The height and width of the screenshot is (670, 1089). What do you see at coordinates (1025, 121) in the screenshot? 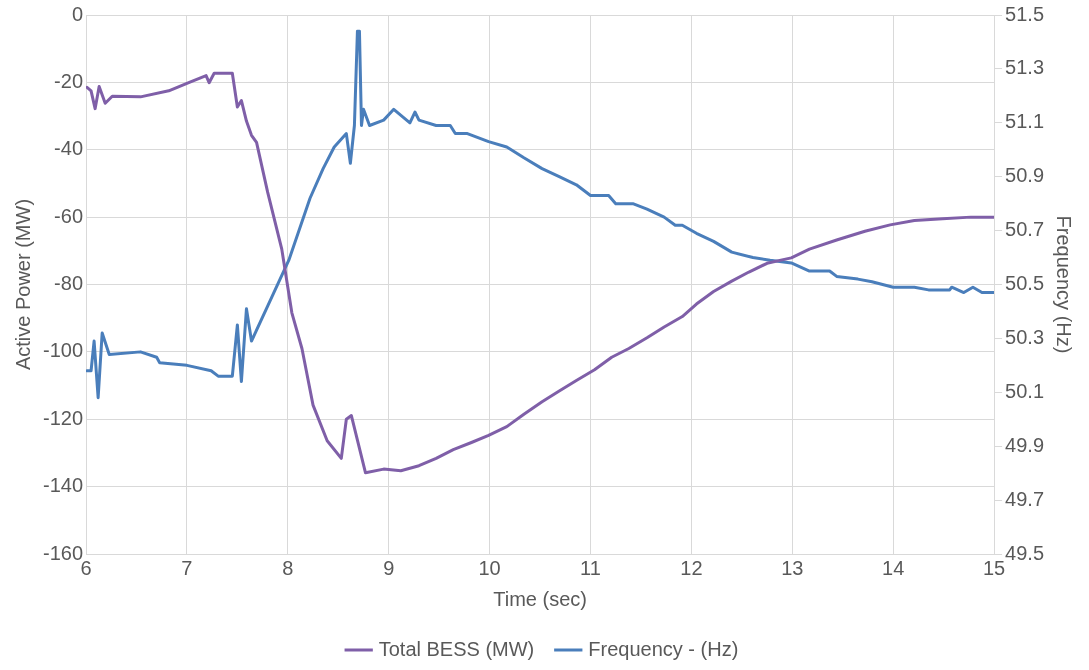
I see `y2-tick-label: 51.1` at bounding box center [1025, 121].